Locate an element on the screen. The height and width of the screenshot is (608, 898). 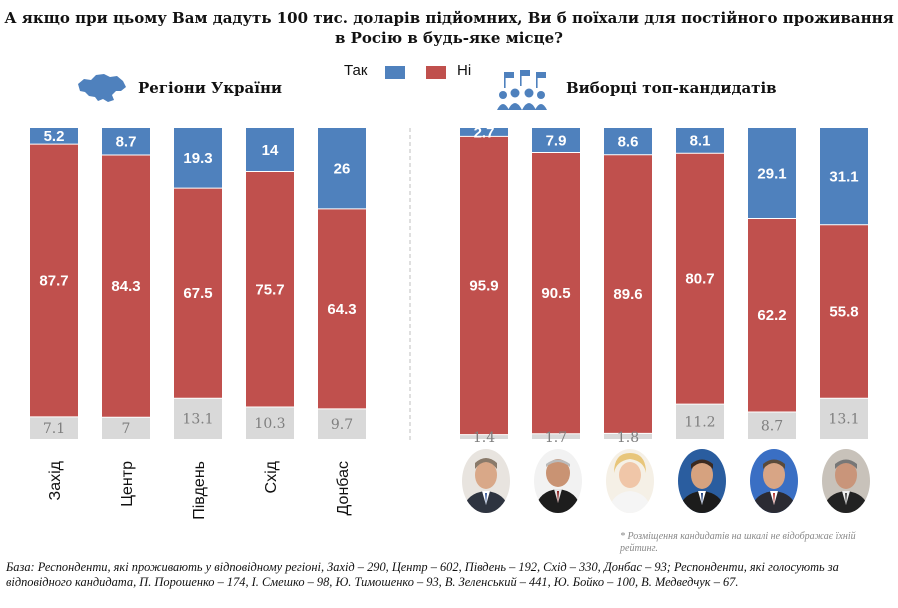
data-label-yes: 2.7 is located at coordinates (484, 132).